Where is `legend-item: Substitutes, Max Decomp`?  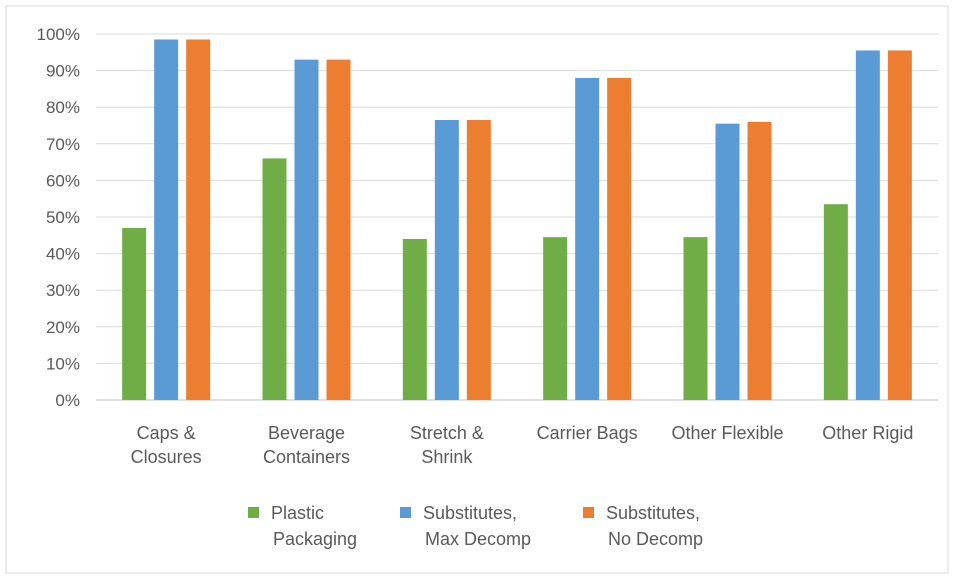
legend-item: Substitutes, Max Decomp is located at coordinates (465, 526).